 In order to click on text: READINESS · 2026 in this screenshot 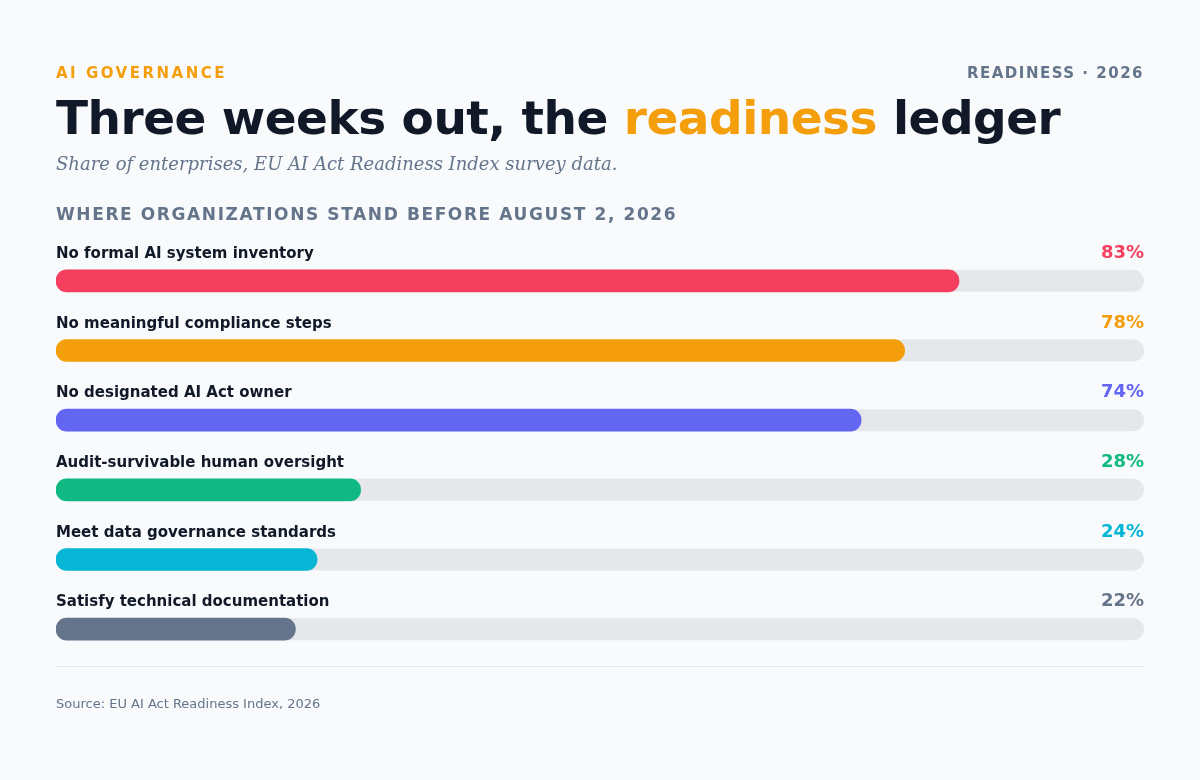, I will do `click(1055, 73)`.